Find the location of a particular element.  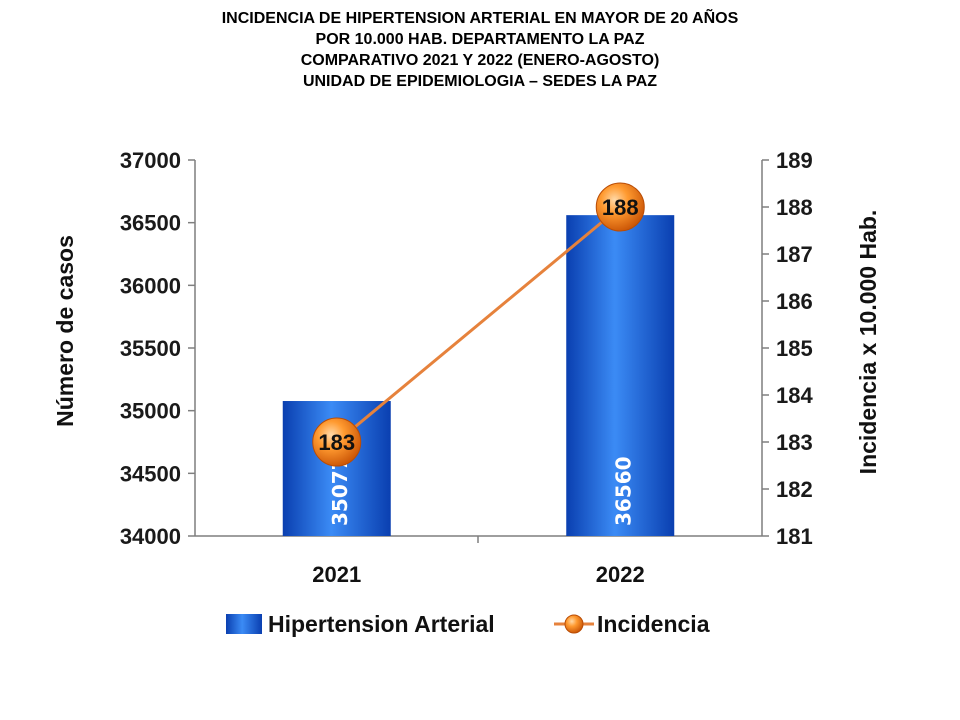

right-tick-label: 189 is located at coordinates (794, 160).